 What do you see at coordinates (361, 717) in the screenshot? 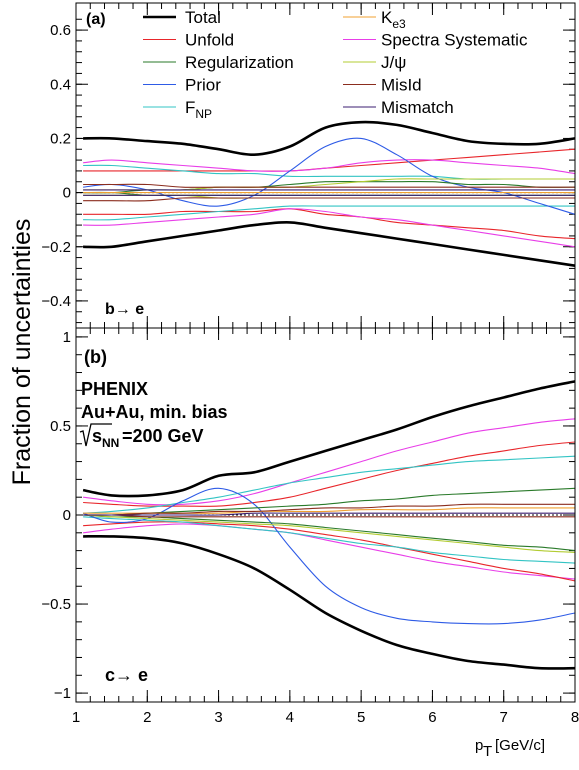
I see `x-tick-label: 5` at bounding box center [361, 717].